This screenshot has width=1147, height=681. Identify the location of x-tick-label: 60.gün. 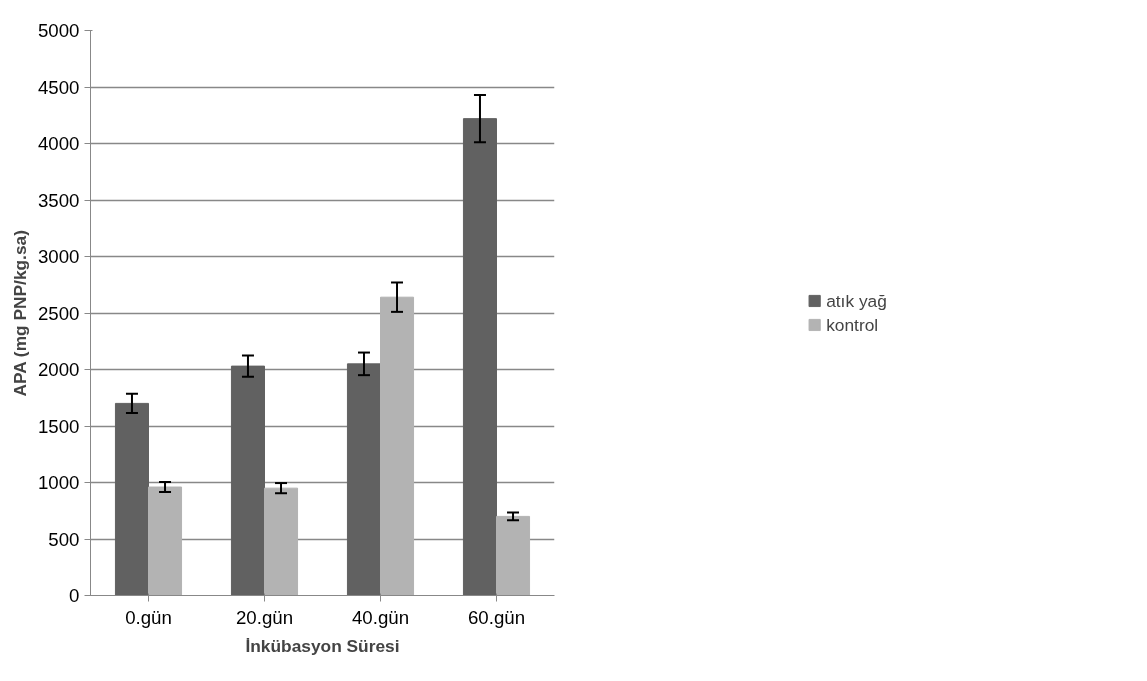
(496, 617).